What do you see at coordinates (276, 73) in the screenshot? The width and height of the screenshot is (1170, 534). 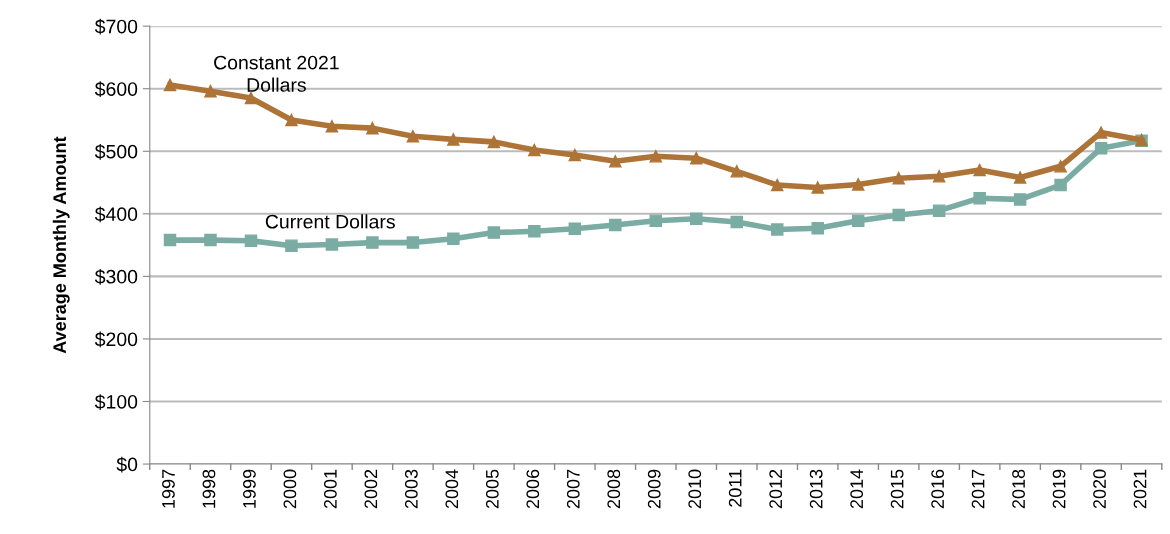 I see `series-label: Constant 2021 Dollars` at bounding box center [276, 73].